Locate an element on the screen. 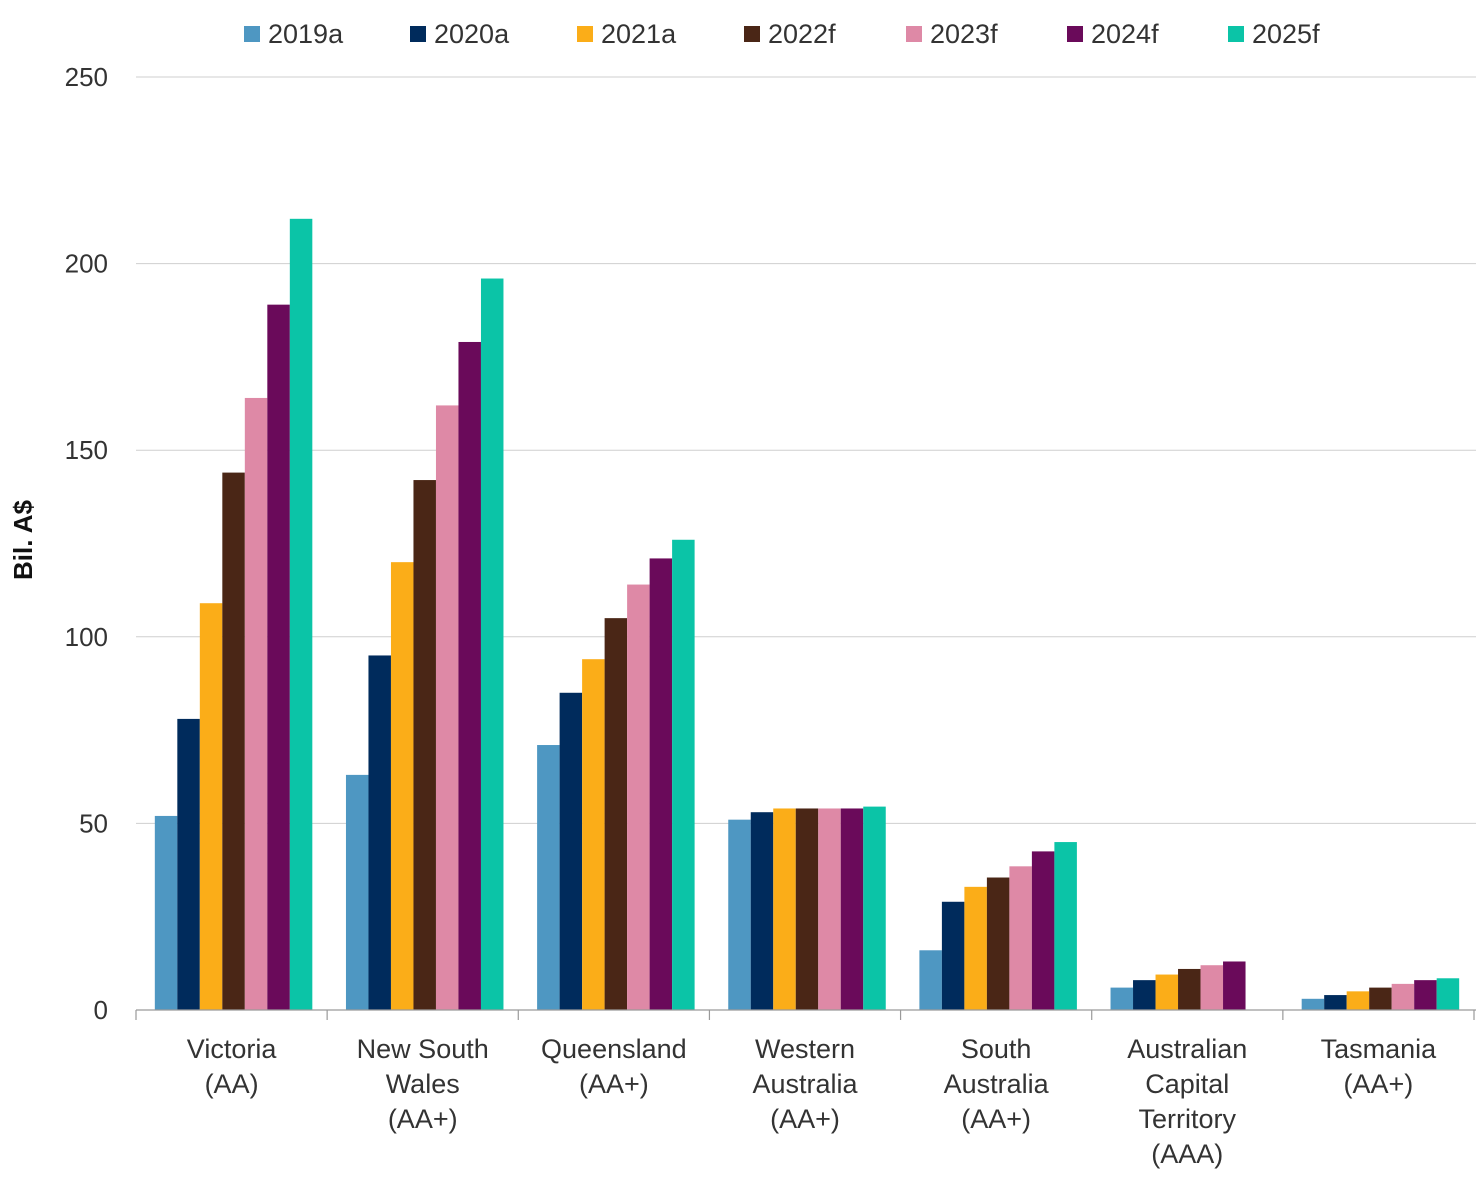 The height and width of the screenshot is (1185, 1480). y-axis-ticks: 0 50 100 150 200 250 is located at coordinates (86, 543).